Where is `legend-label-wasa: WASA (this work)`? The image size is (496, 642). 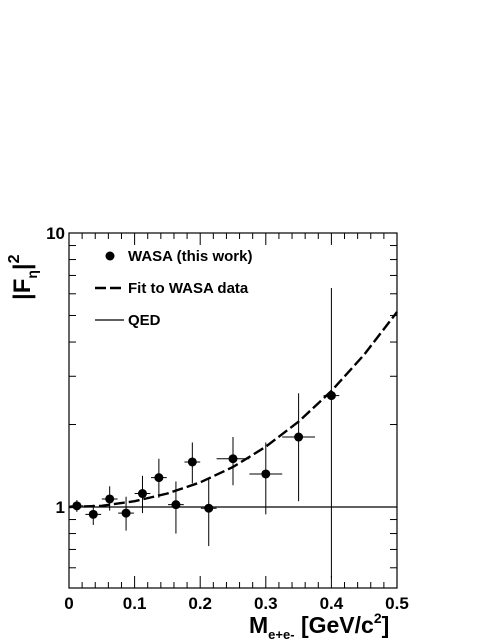
legend-label-wasa: WASA (this work) is located at coordinates (190, 256).